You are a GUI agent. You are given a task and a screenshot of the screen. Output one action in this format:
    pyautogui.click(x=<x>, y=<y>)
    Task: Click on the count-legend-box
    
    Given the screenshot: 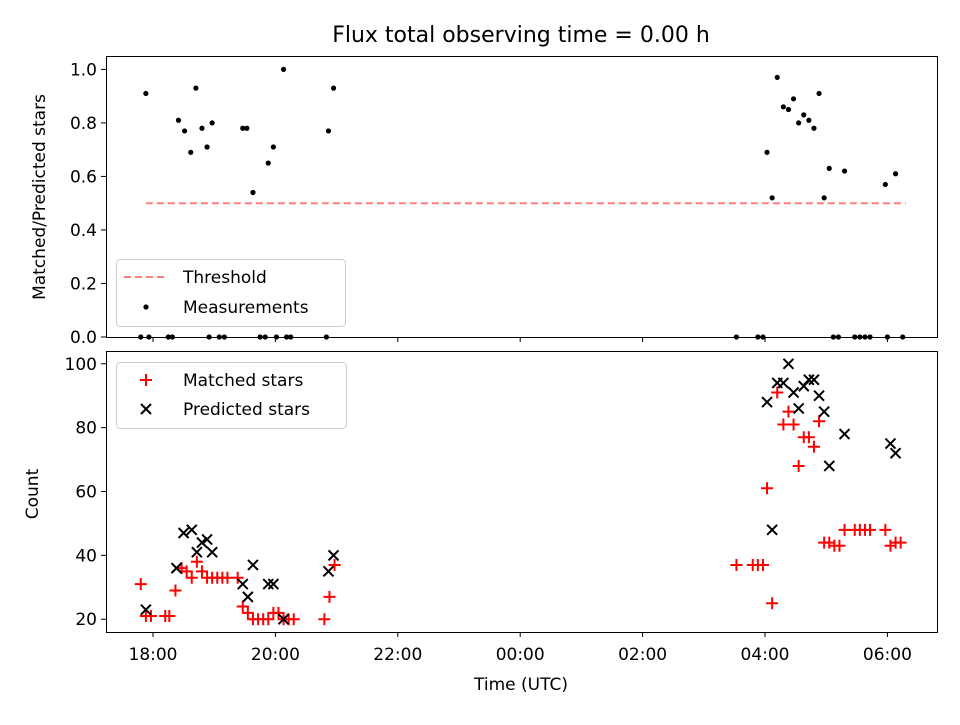 What is the action you would take?
    pyautogui.click(x=231, y=395)
    